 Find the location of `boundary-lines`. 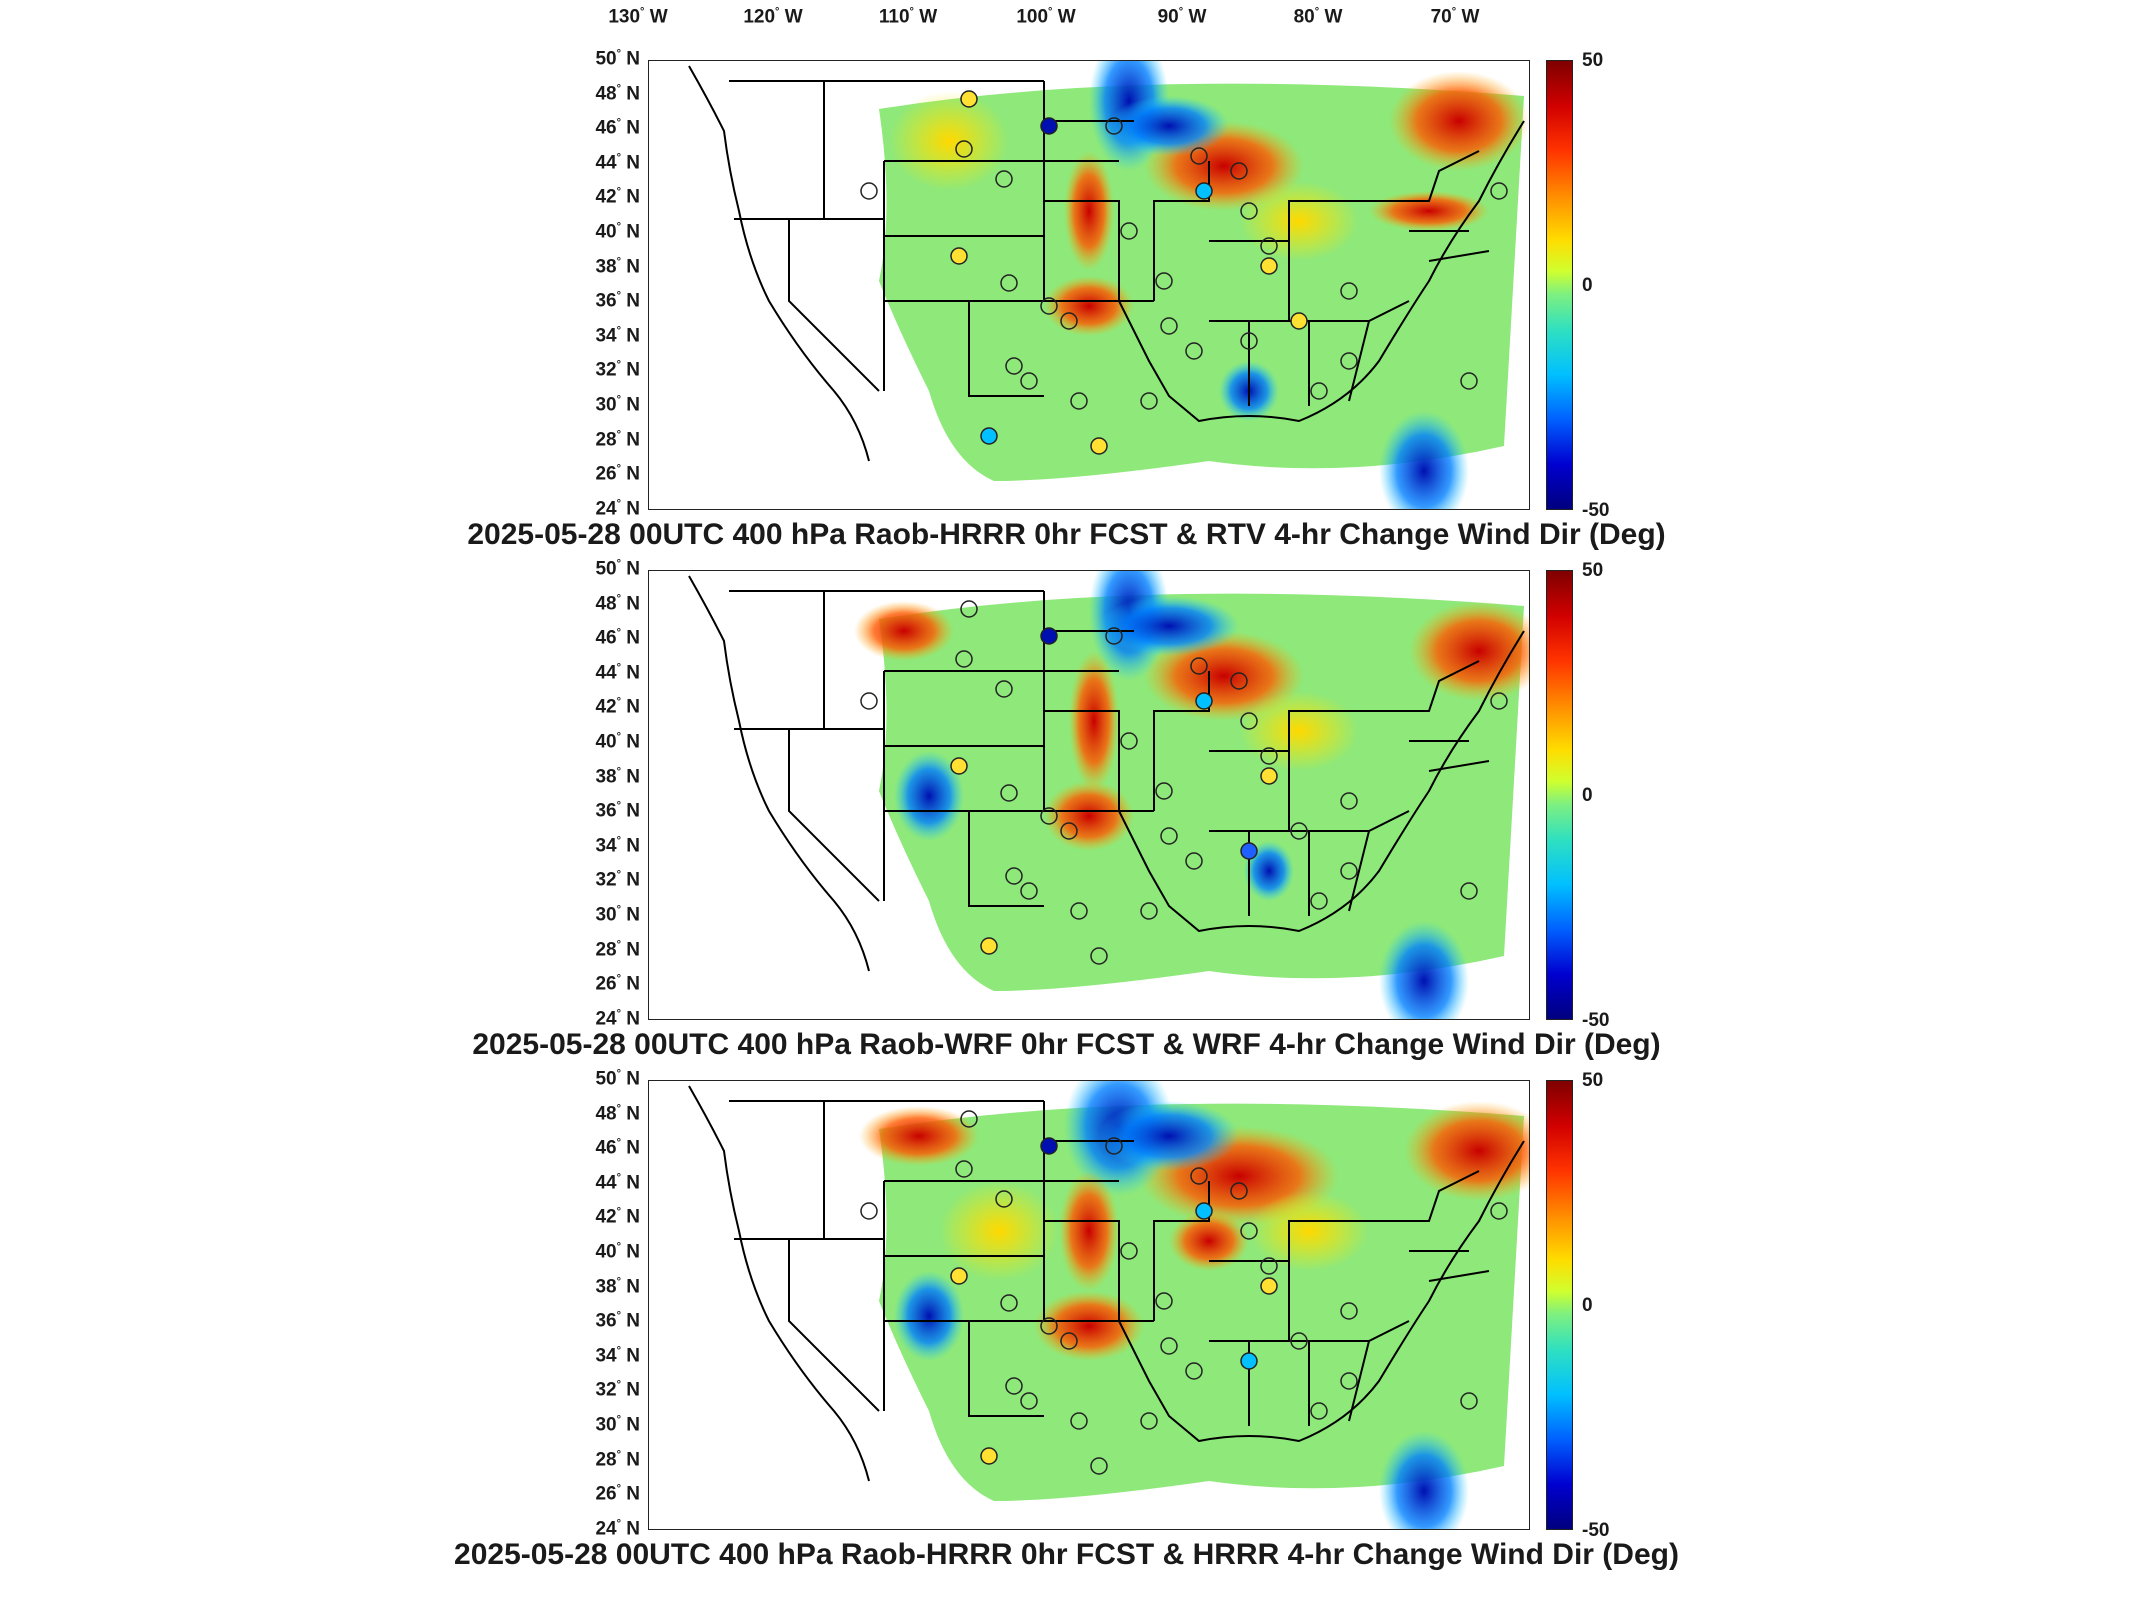

boundary-lines is located at coordinates (1106, 773).